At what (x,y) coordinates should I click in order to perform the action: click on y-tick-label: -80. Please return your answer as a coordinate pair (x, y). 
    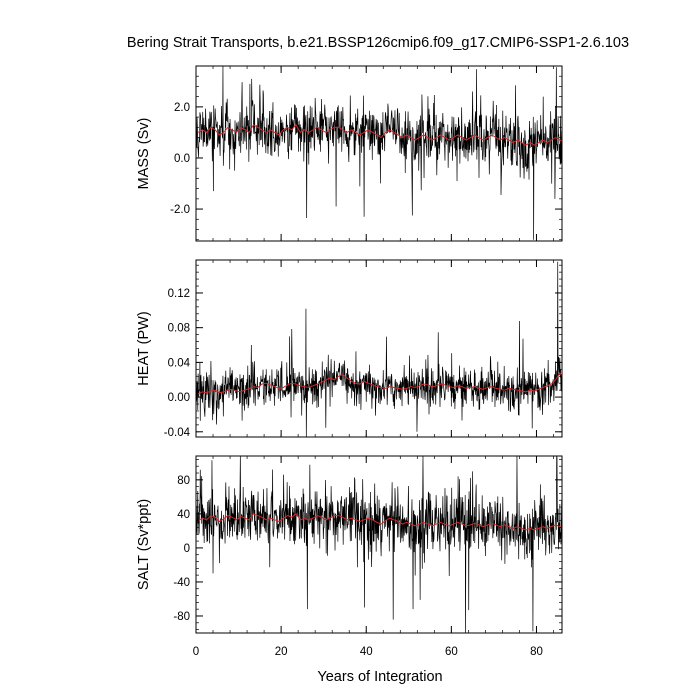
    Looking at the image, I should click on (181, 617).